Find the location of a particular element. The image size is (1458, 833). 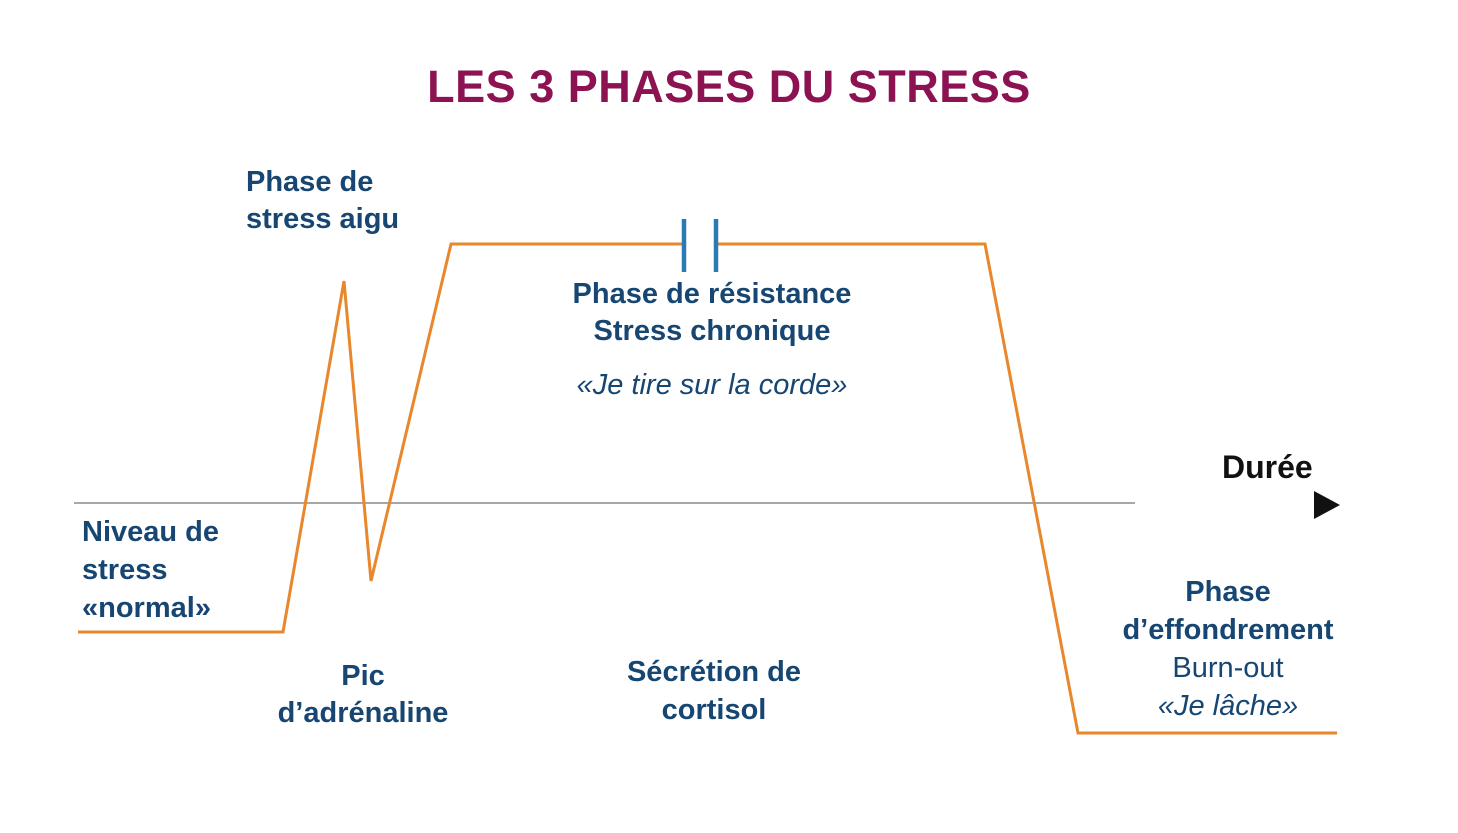

resistance-quote: «Je tire sur la corde» is located at coordinates (712, 385).